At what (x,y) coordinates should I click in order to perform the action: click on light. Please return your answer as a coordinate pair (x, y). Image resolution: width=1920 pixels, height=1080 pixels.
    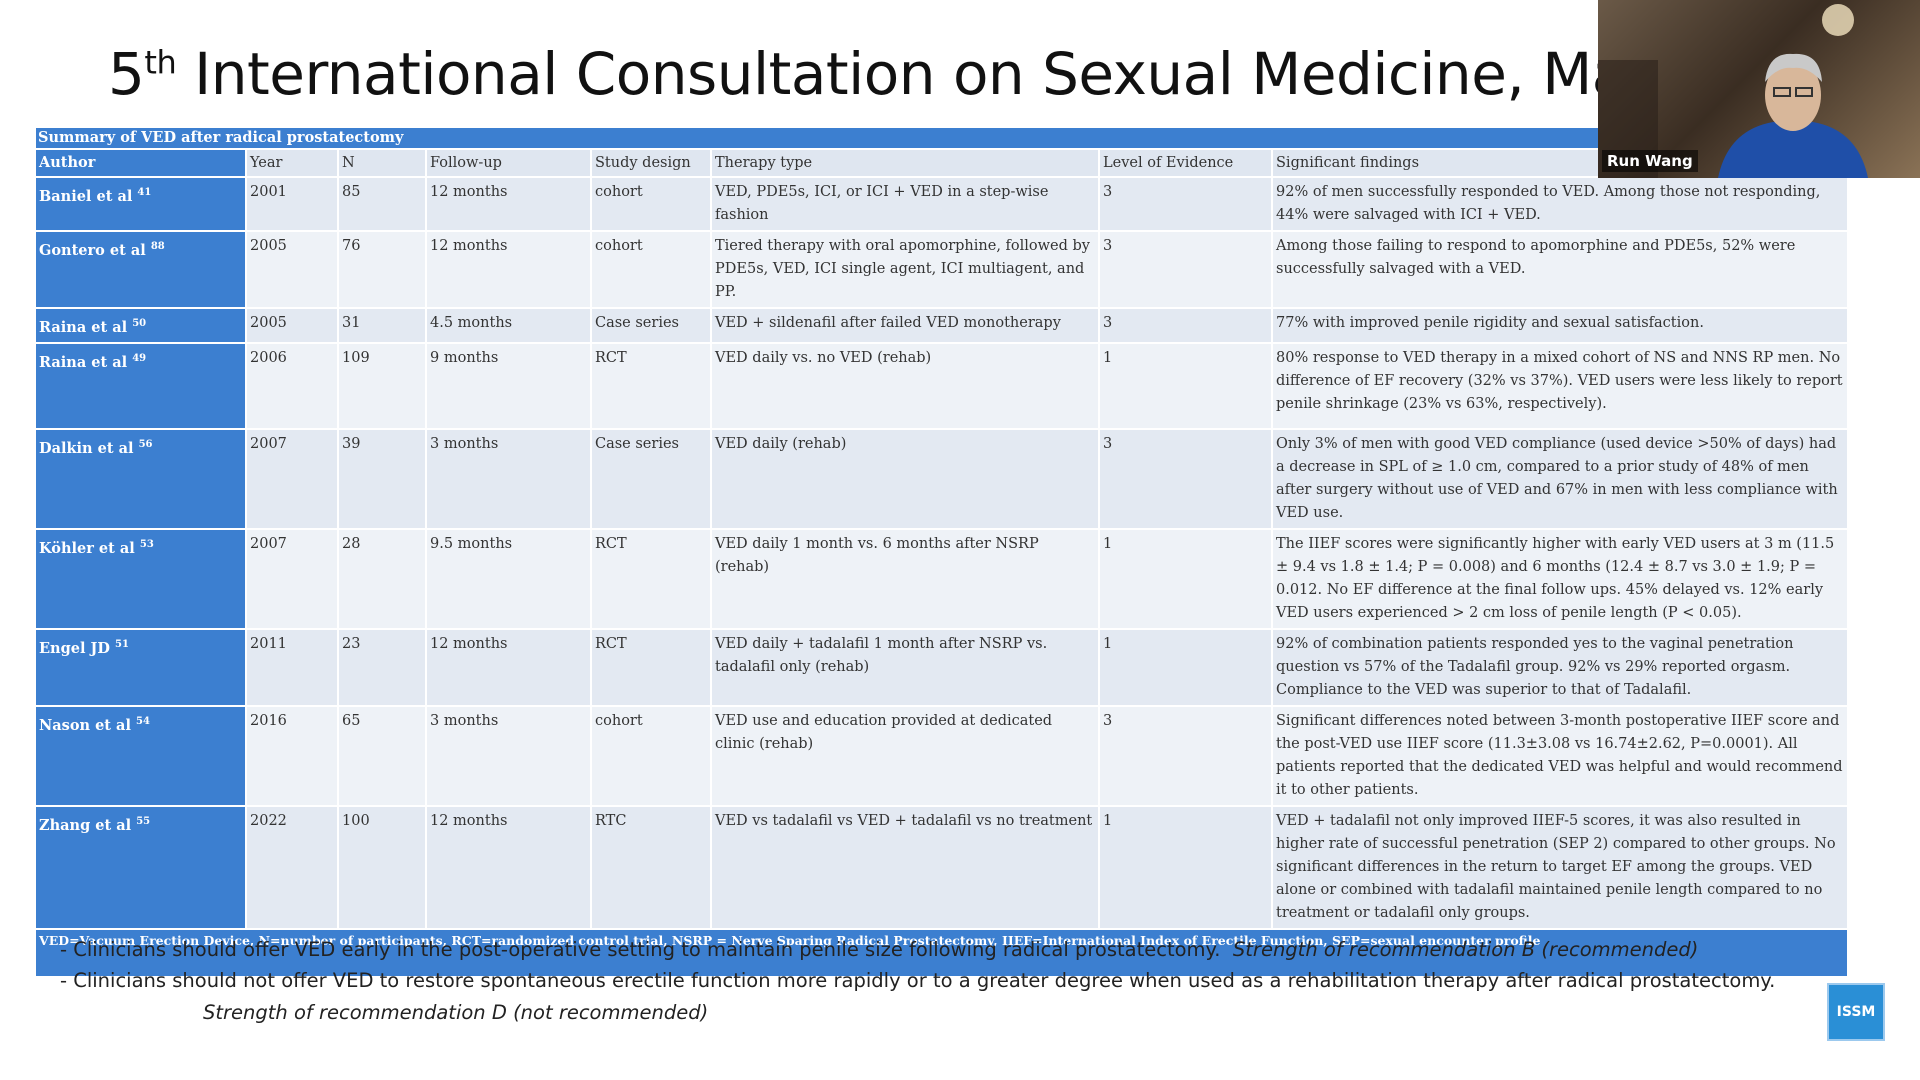
    Looking at the image, I should click on (1838, 20).